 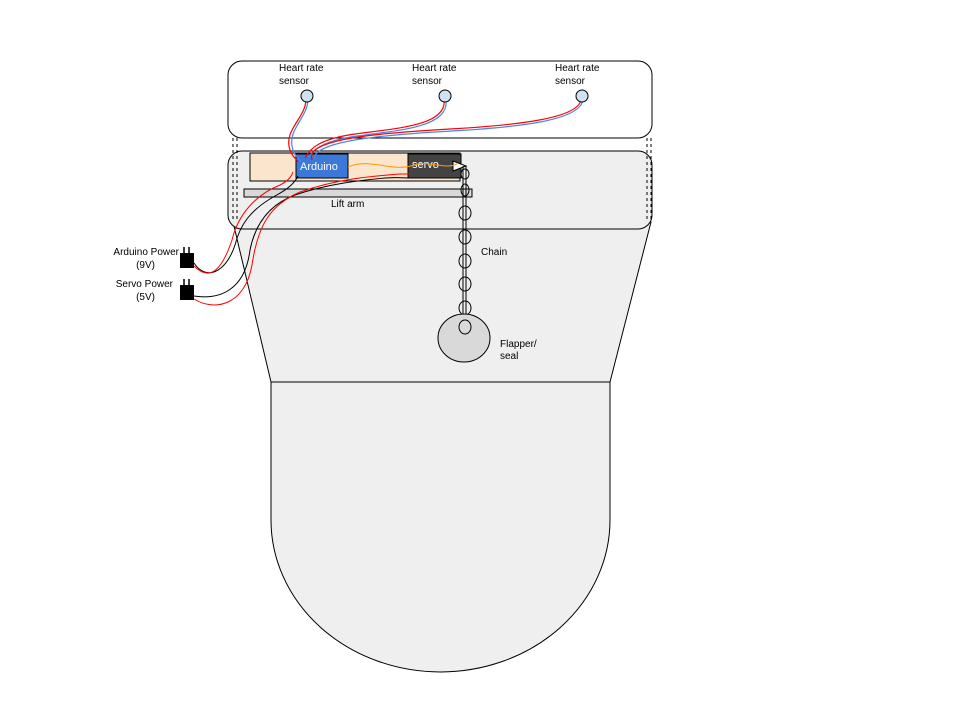 What do you see at coordinates (518, 344) in the screenshot?
I see `flapper-label-line1: Flapper/` at bounding box center [518, 344].